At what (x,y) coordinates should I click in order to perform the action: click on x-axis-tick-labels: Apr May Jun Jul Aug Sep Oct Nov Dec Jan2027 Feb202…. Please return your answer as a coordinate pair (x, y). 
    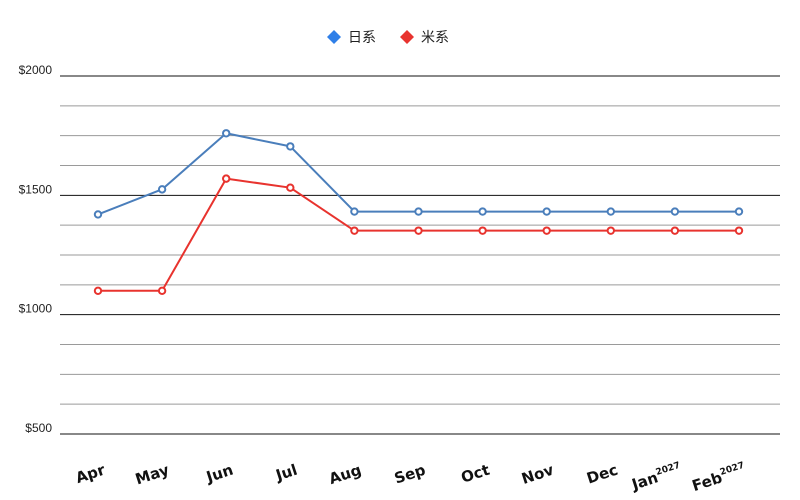
    Looking at the image, I should click on (410, 478).